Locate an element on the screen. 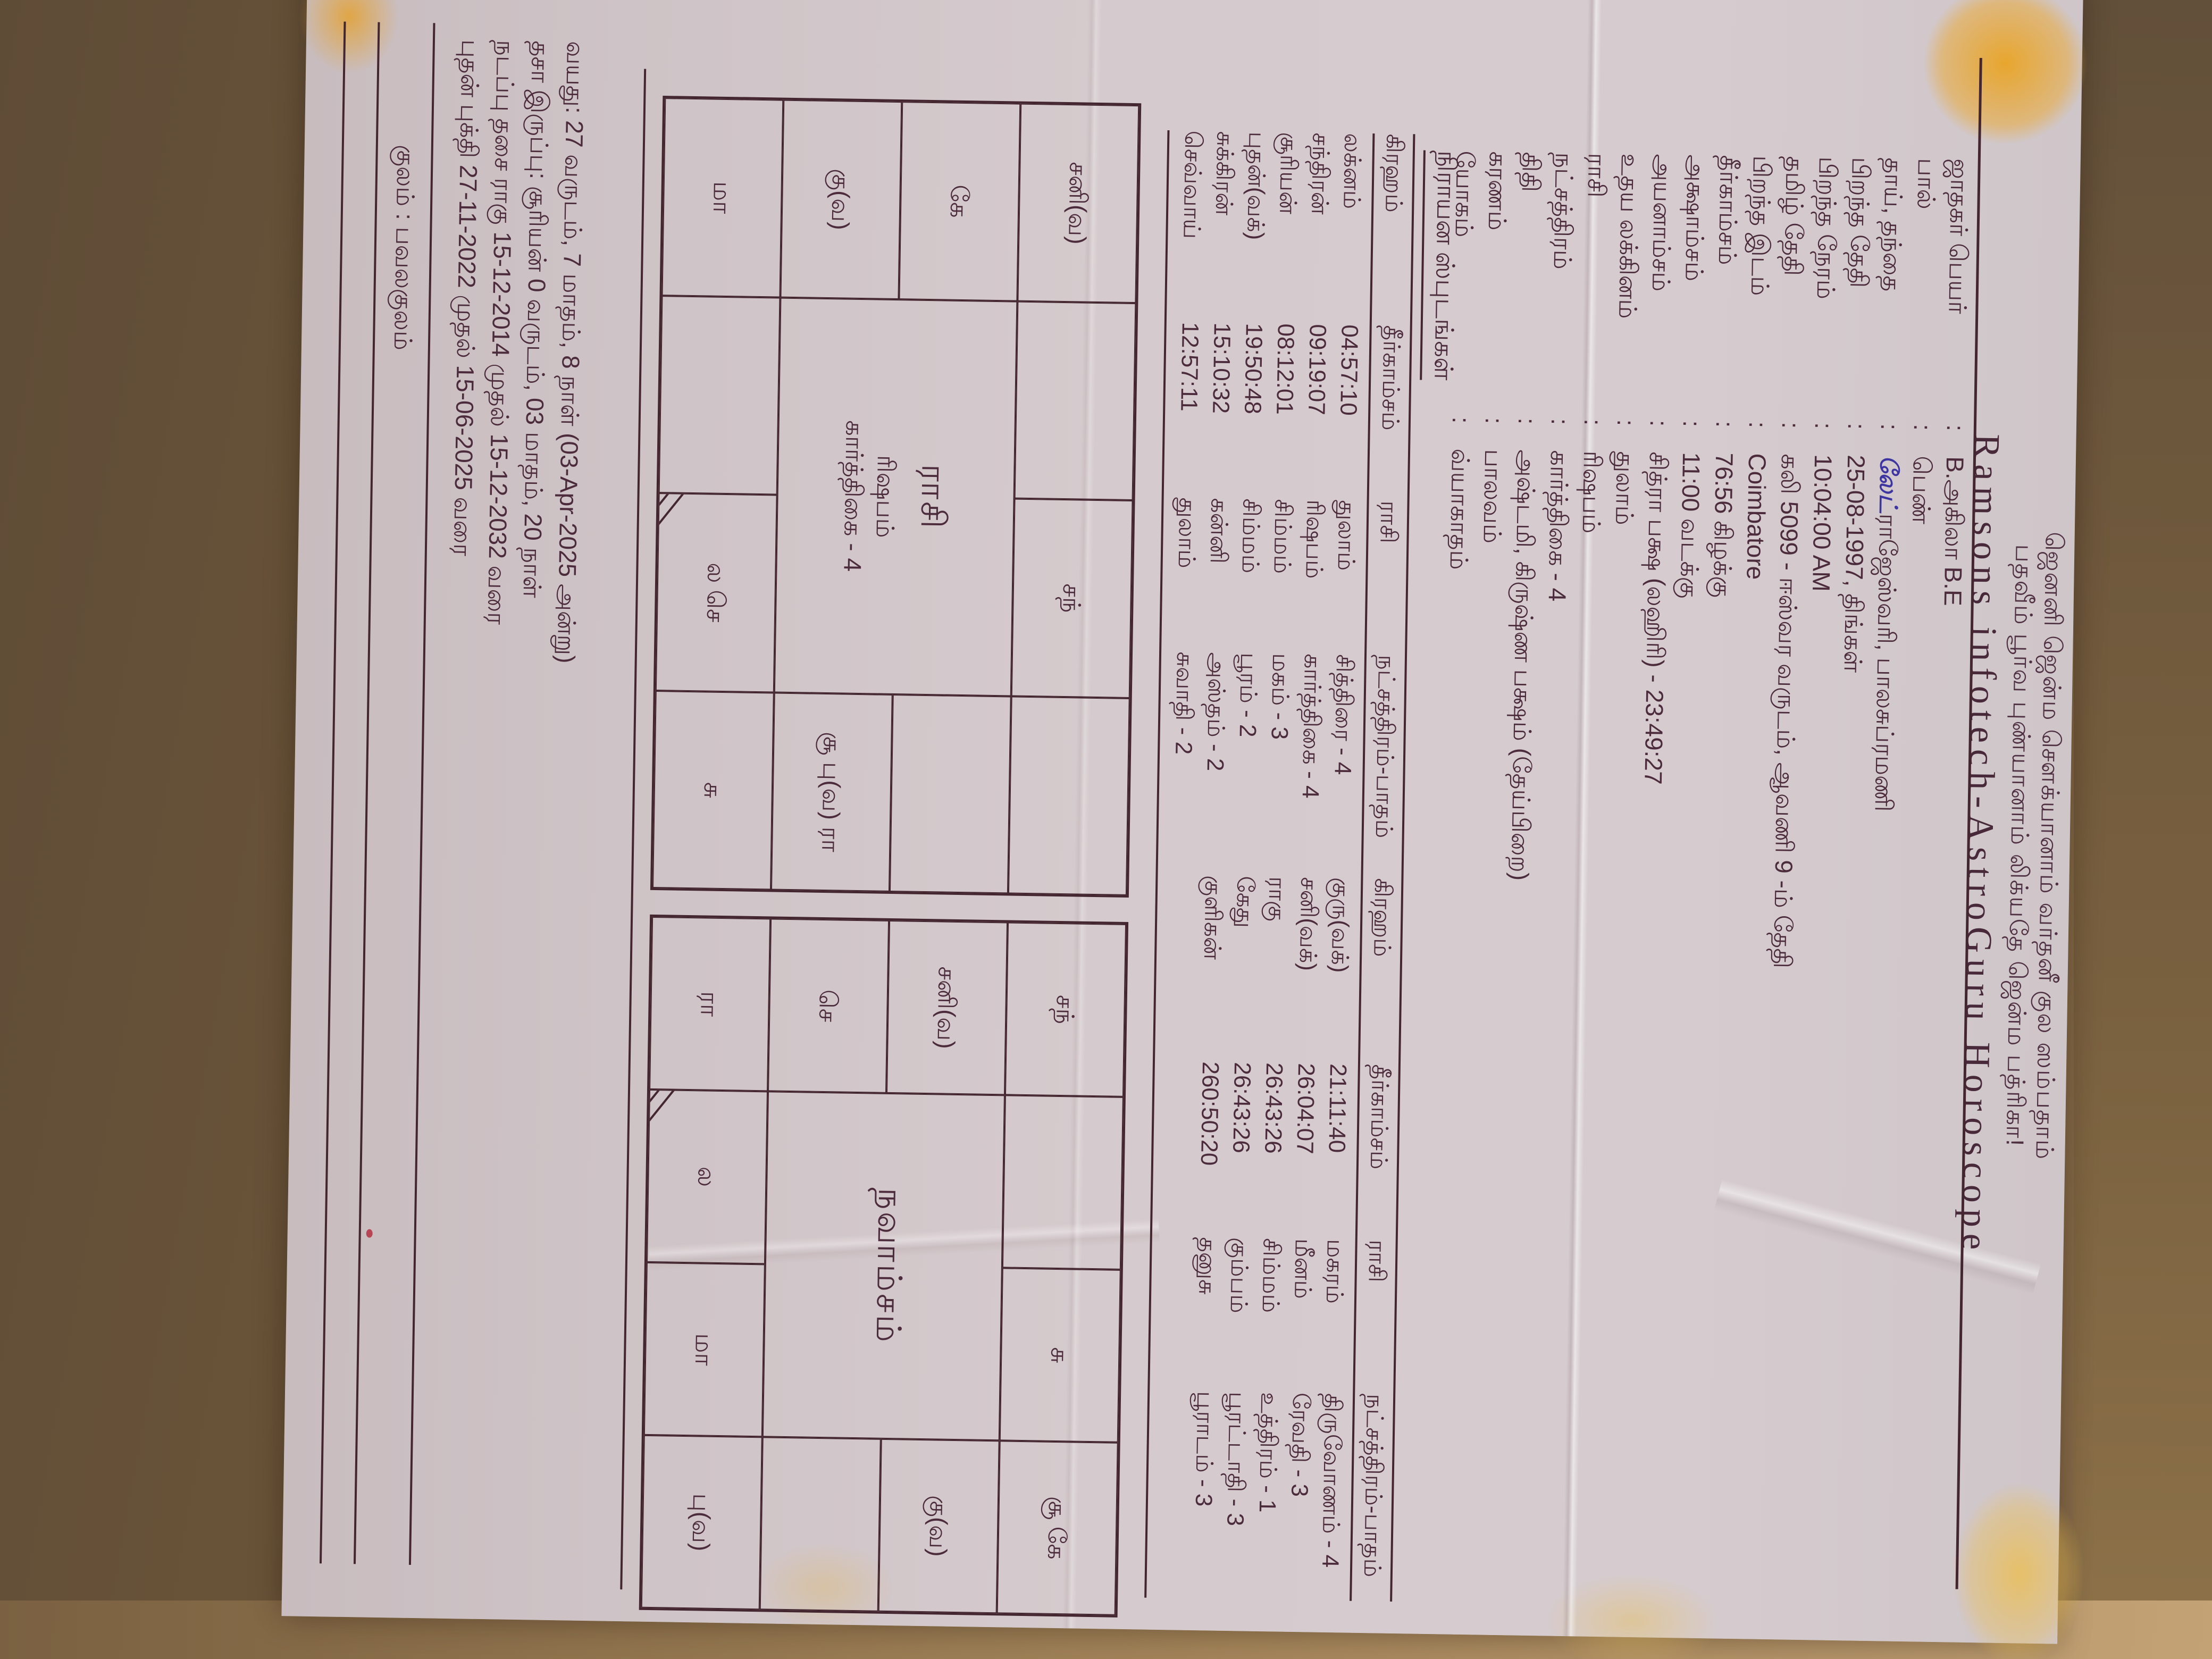 The width and height of the screenshot is (2212, 1659). planet-nakshatra: உத்திரம் - 1 is located at coordinates (1268, 1452).